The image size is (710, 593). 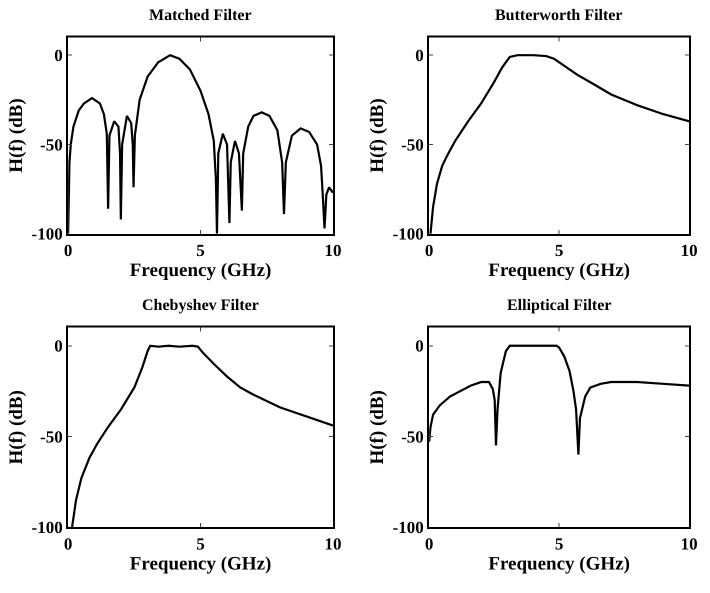 I want to click on chart-title: Matched Filter, so click(x=200, y=15).